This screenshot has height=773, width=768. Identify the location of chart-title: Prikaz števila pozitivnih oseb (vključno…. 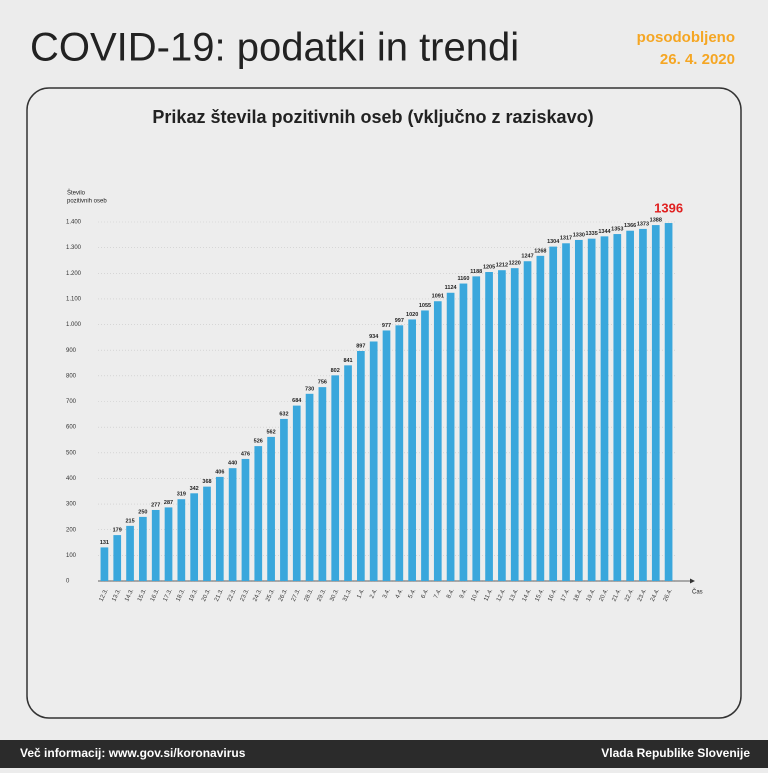
(372, 117).